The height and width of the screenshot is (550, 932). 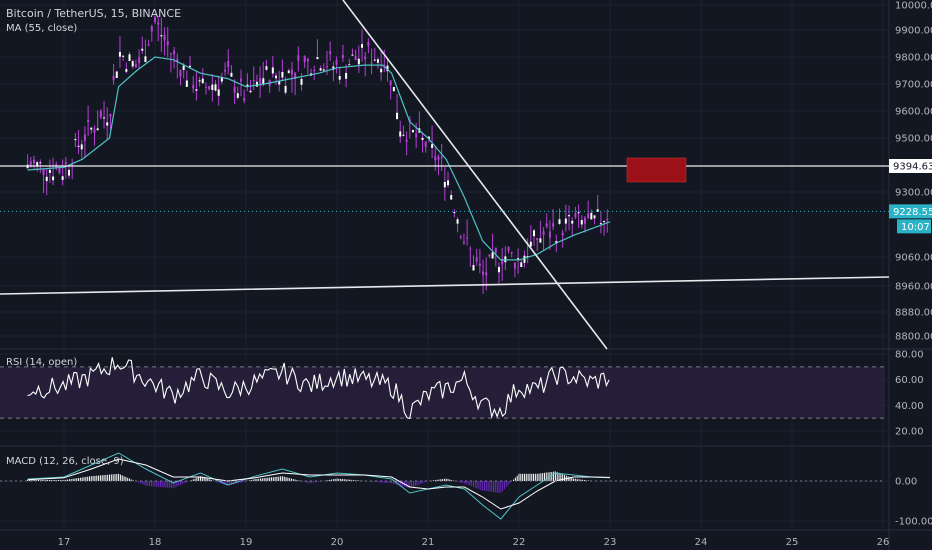 What do you see at coordinates (610, 542) in the screenshot?
I see `time-tick-label: 23` at bounding box center [610, 542].